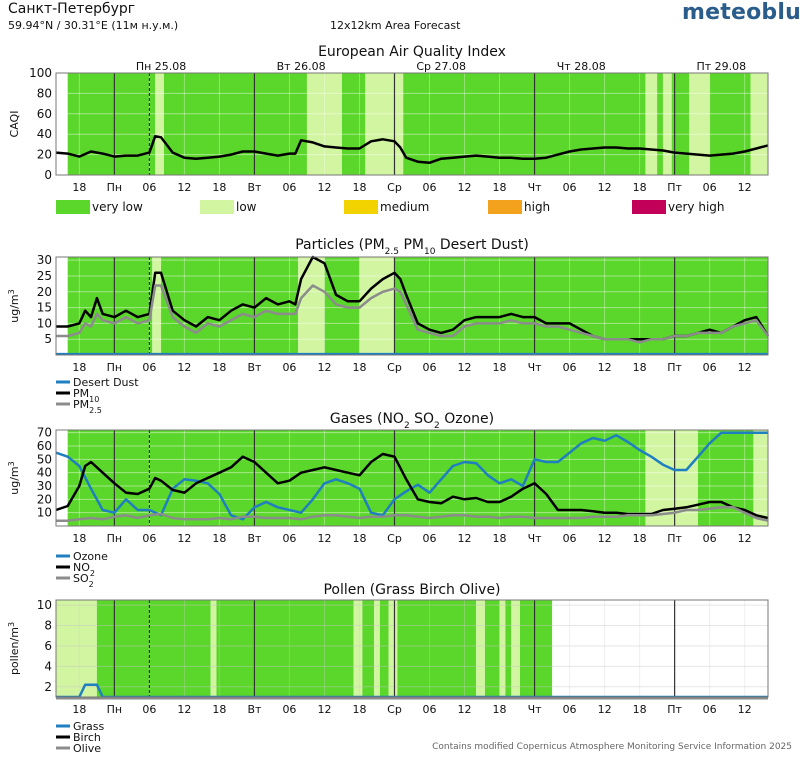 This screenshot has height=757, width=800. Describe the element at coordinates (48, 626) in the screenshot. I see `y-tick-label: 8` at that location.